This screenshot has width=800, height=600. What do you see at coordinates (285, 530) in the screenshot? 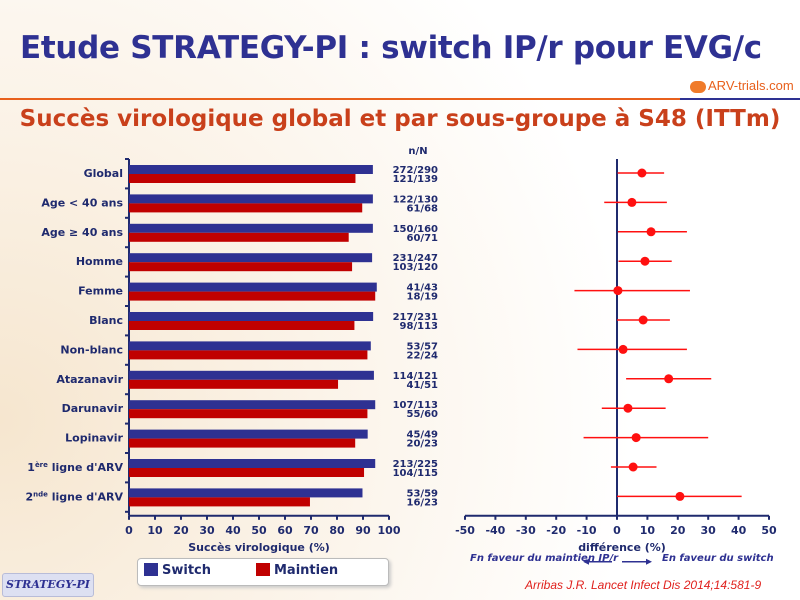
I see `bar-x-tick-label: 60` at bounding box center [285, 530].